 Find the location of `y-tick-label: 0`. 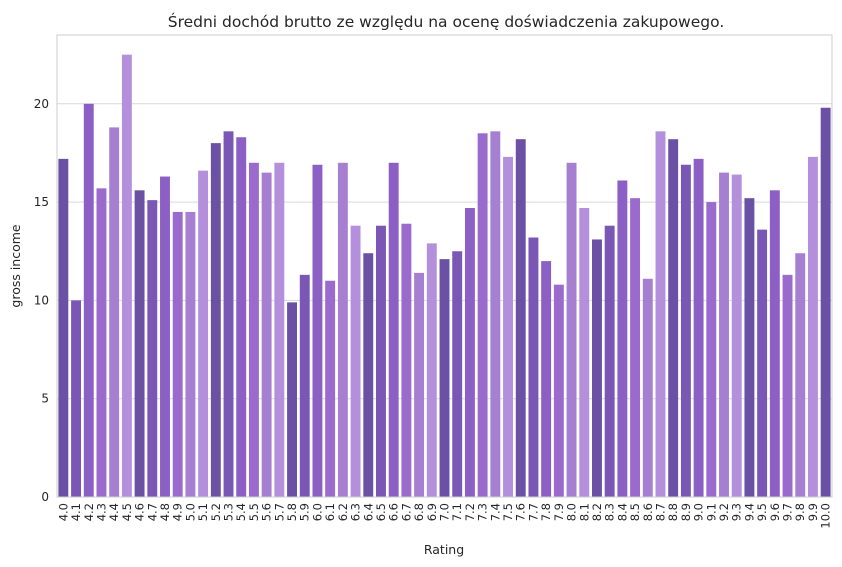

y-tick-label: 0 is located at coordinates (45, 497).